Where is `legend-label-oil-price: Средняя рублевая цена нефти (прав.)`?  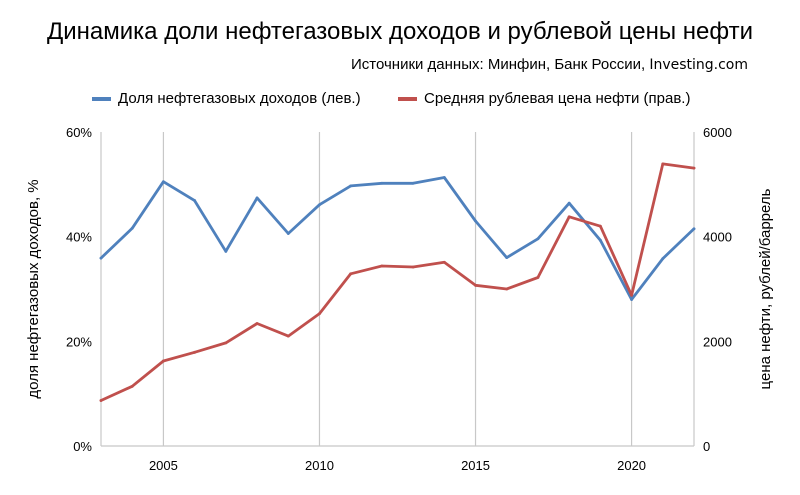 legend-label-oil-price: Средняя рублевая цена нефти (прав.) is located at coordinates (557, 98).